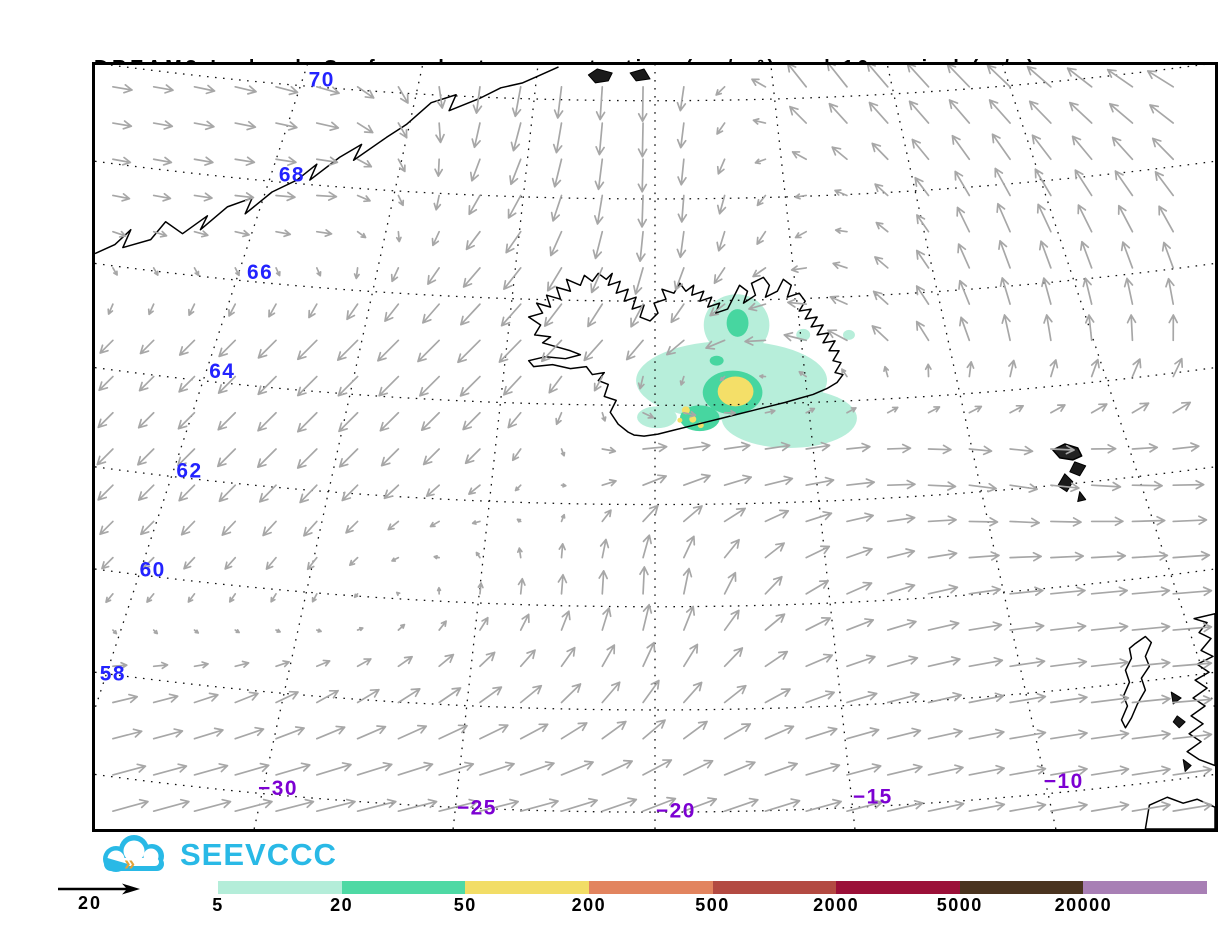 The height and width of the screenshot is (925, 1229). What do you see at coordinates (873, 797) in the screenshot?
I see `lon-label: −15` at bounding box center [873, 797].